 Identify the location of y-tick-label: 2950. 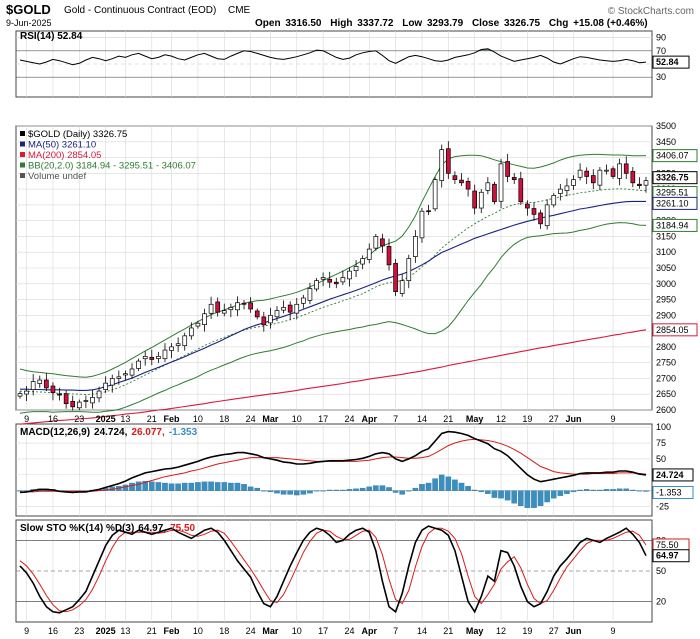
(666, 300).